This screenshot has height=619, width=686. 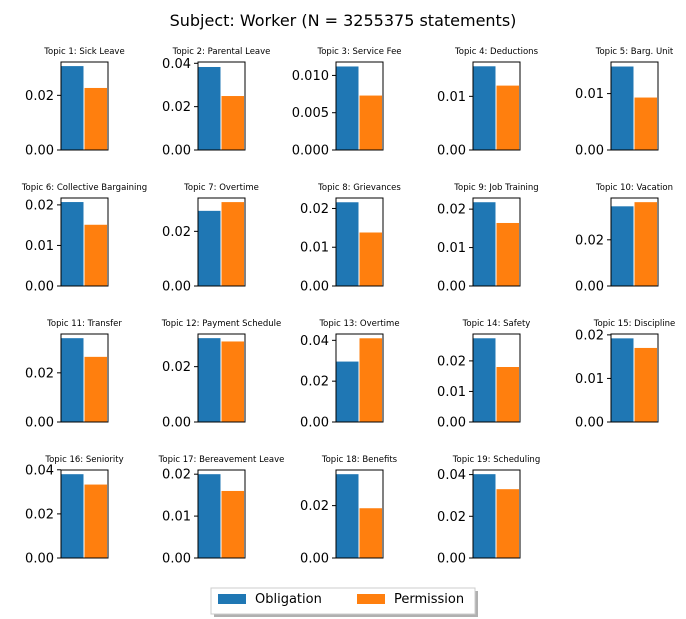 What do you see at coordinates (83, 52) in the screenshot?
I see `subplot-title: Topic 1: Sick Leave` at bounding box center [83, 52].